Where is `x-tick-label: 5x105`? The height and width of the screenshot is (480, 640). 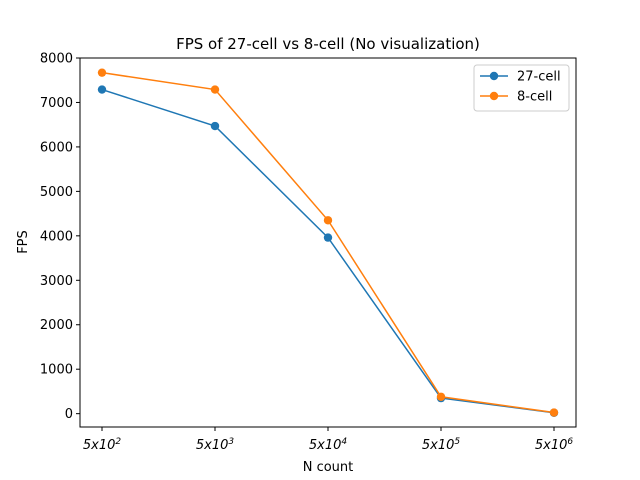 x-tick-label: 5x105 is located at coordinates (441, 445).